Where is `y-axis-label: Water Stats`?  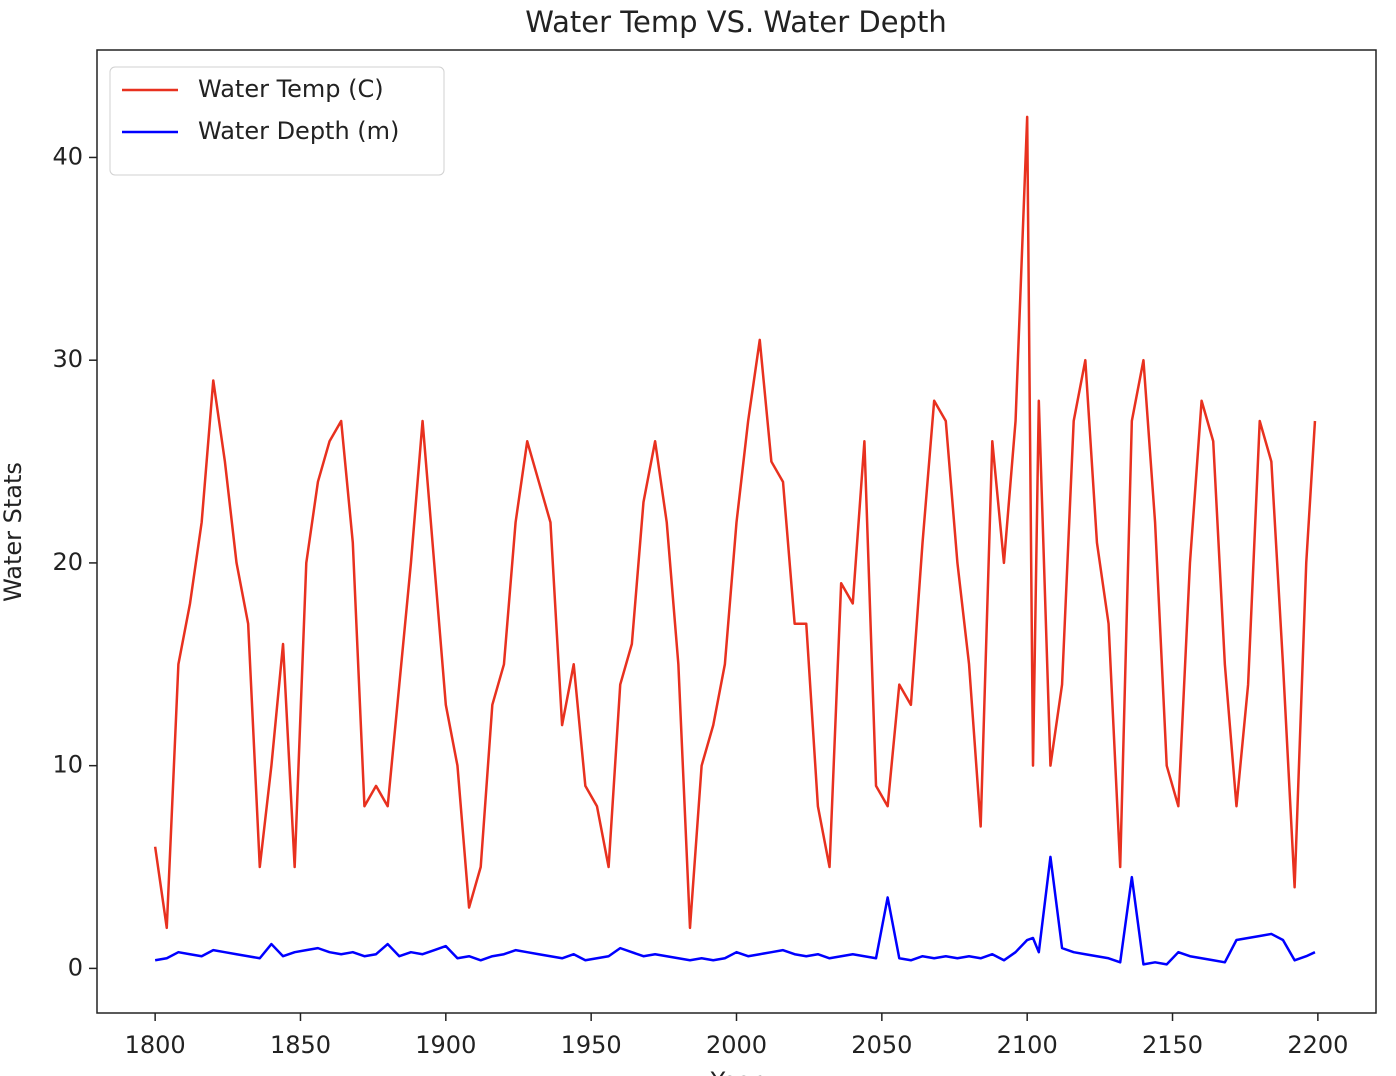 y-axis-label: Water Stats is located at coordinates (13, 532).